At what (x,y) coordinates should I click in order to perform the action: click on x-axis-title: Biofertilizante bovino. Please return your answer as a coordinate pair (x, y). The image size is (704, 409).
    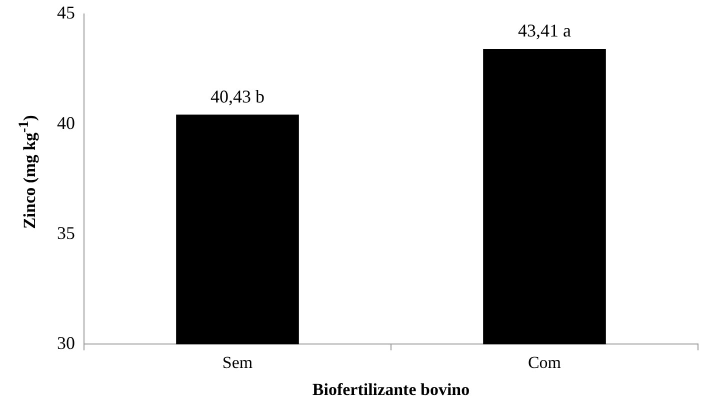
    Looking at the image, I should click on (391, 390).